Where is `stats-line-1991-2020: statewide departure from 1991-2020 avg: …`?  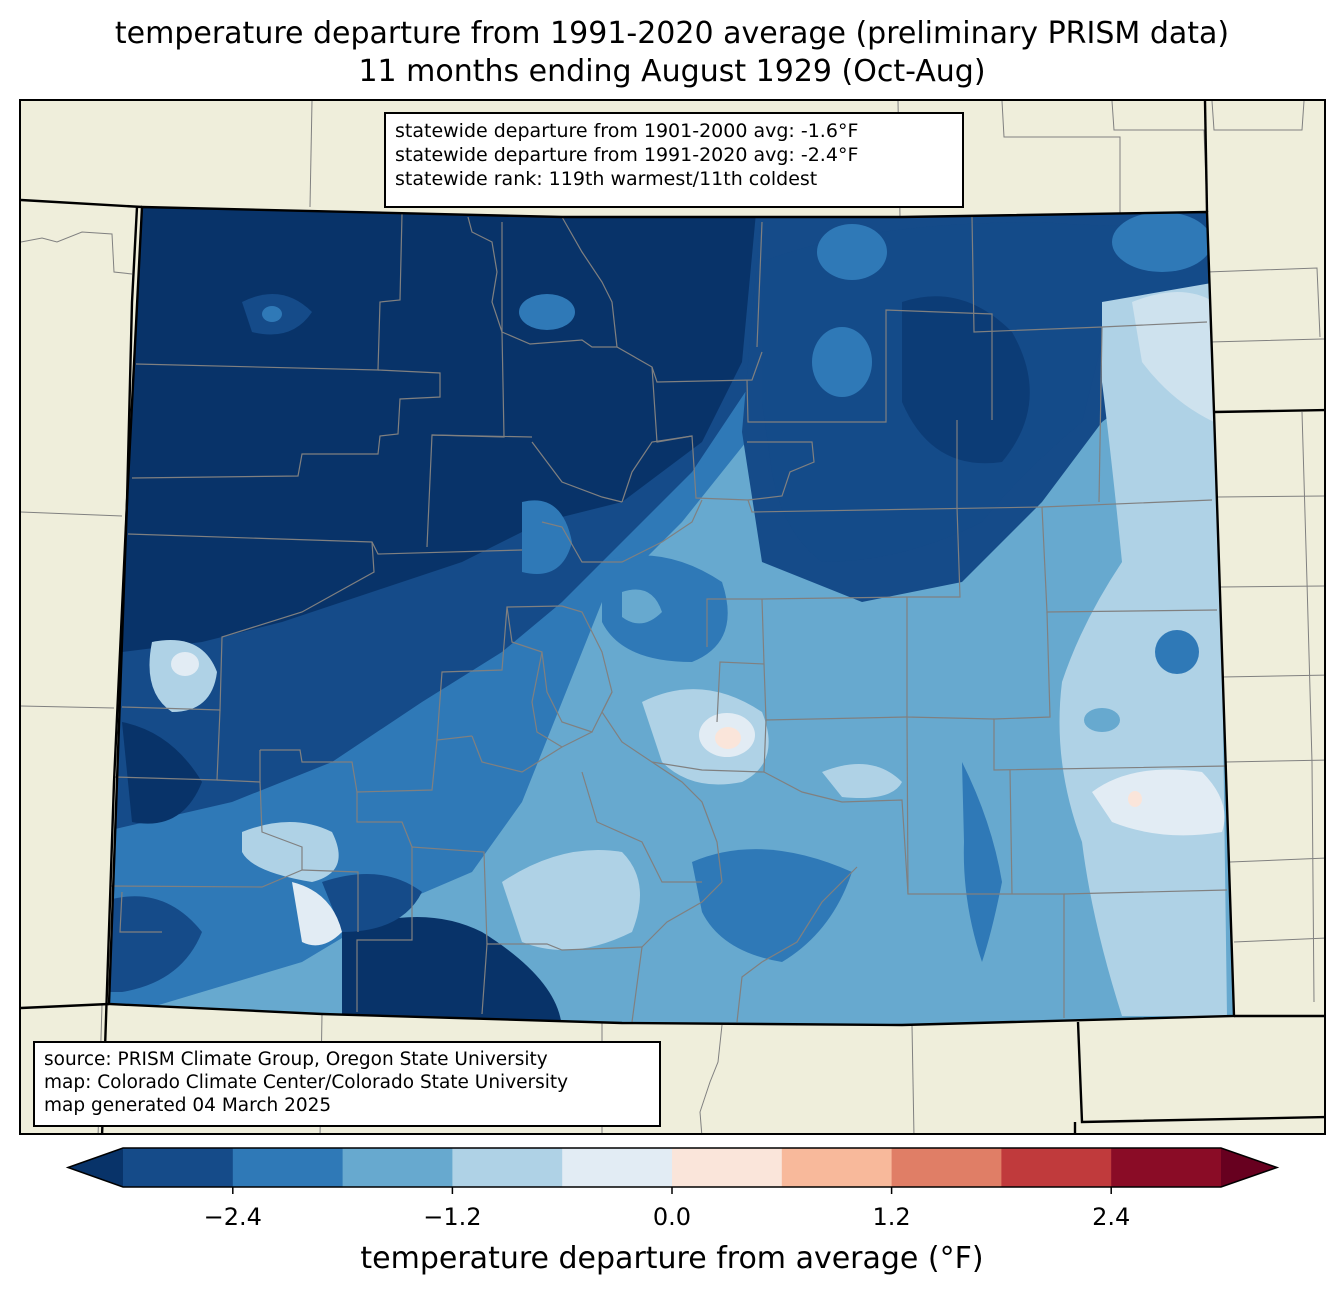
stats-line-1991-2020: statewide departure from 1991-2020 avg: … is located at coordinates (627, 155).